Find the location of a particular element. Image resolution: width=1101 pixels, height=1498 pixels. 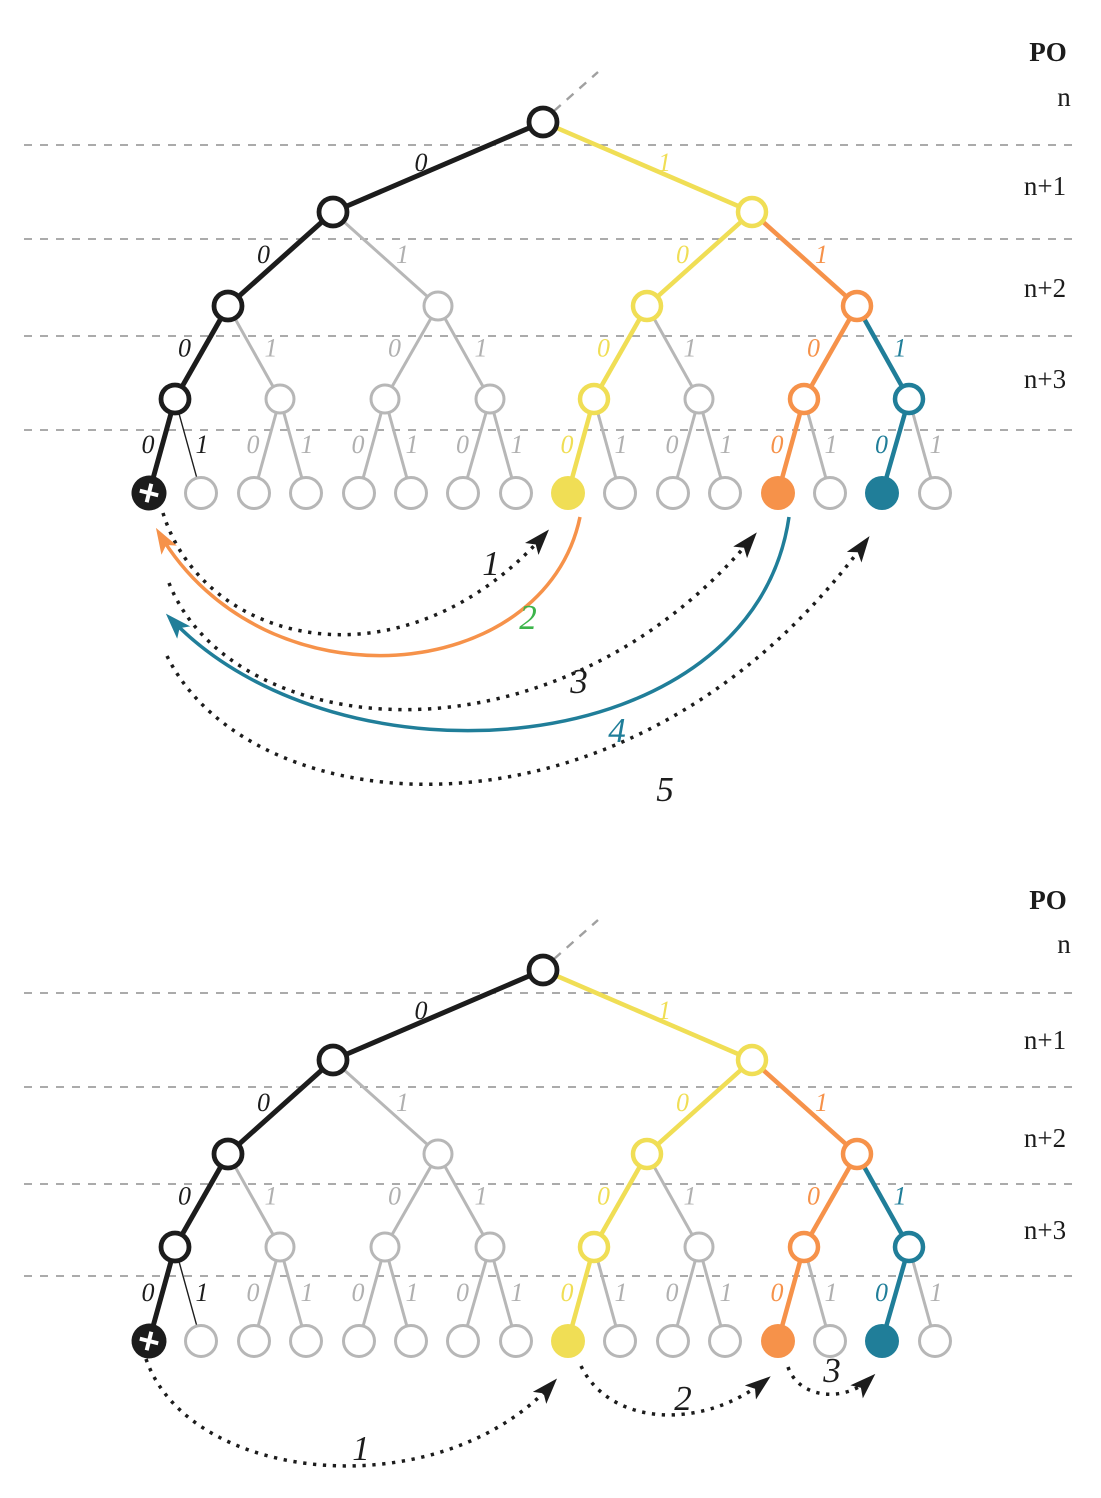

tree-node-c3 is located at coordinates (490, 399).